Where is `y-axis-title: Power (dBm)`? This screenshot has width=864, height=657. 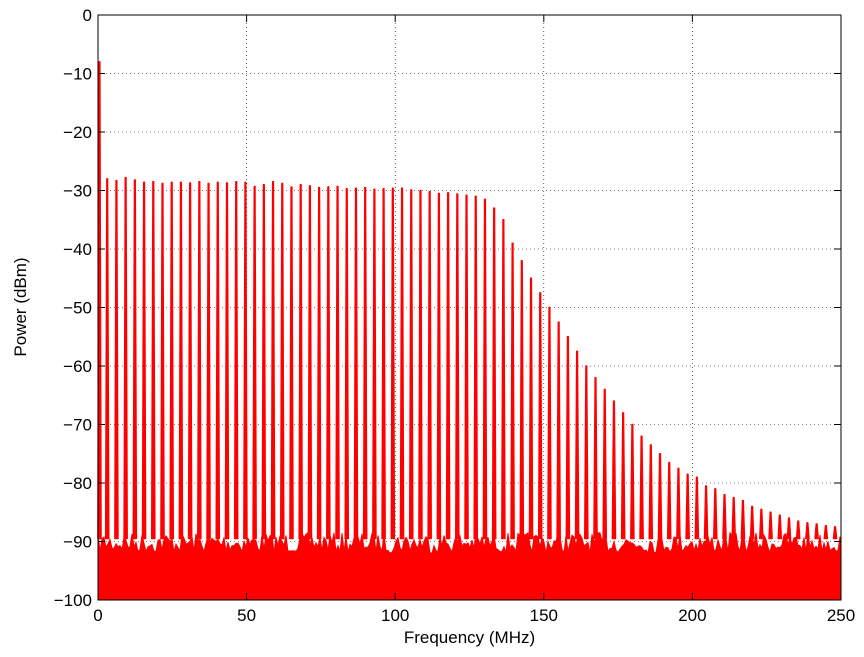
y-axis-title: Power (dBm) is located at coordinates (20, 306).